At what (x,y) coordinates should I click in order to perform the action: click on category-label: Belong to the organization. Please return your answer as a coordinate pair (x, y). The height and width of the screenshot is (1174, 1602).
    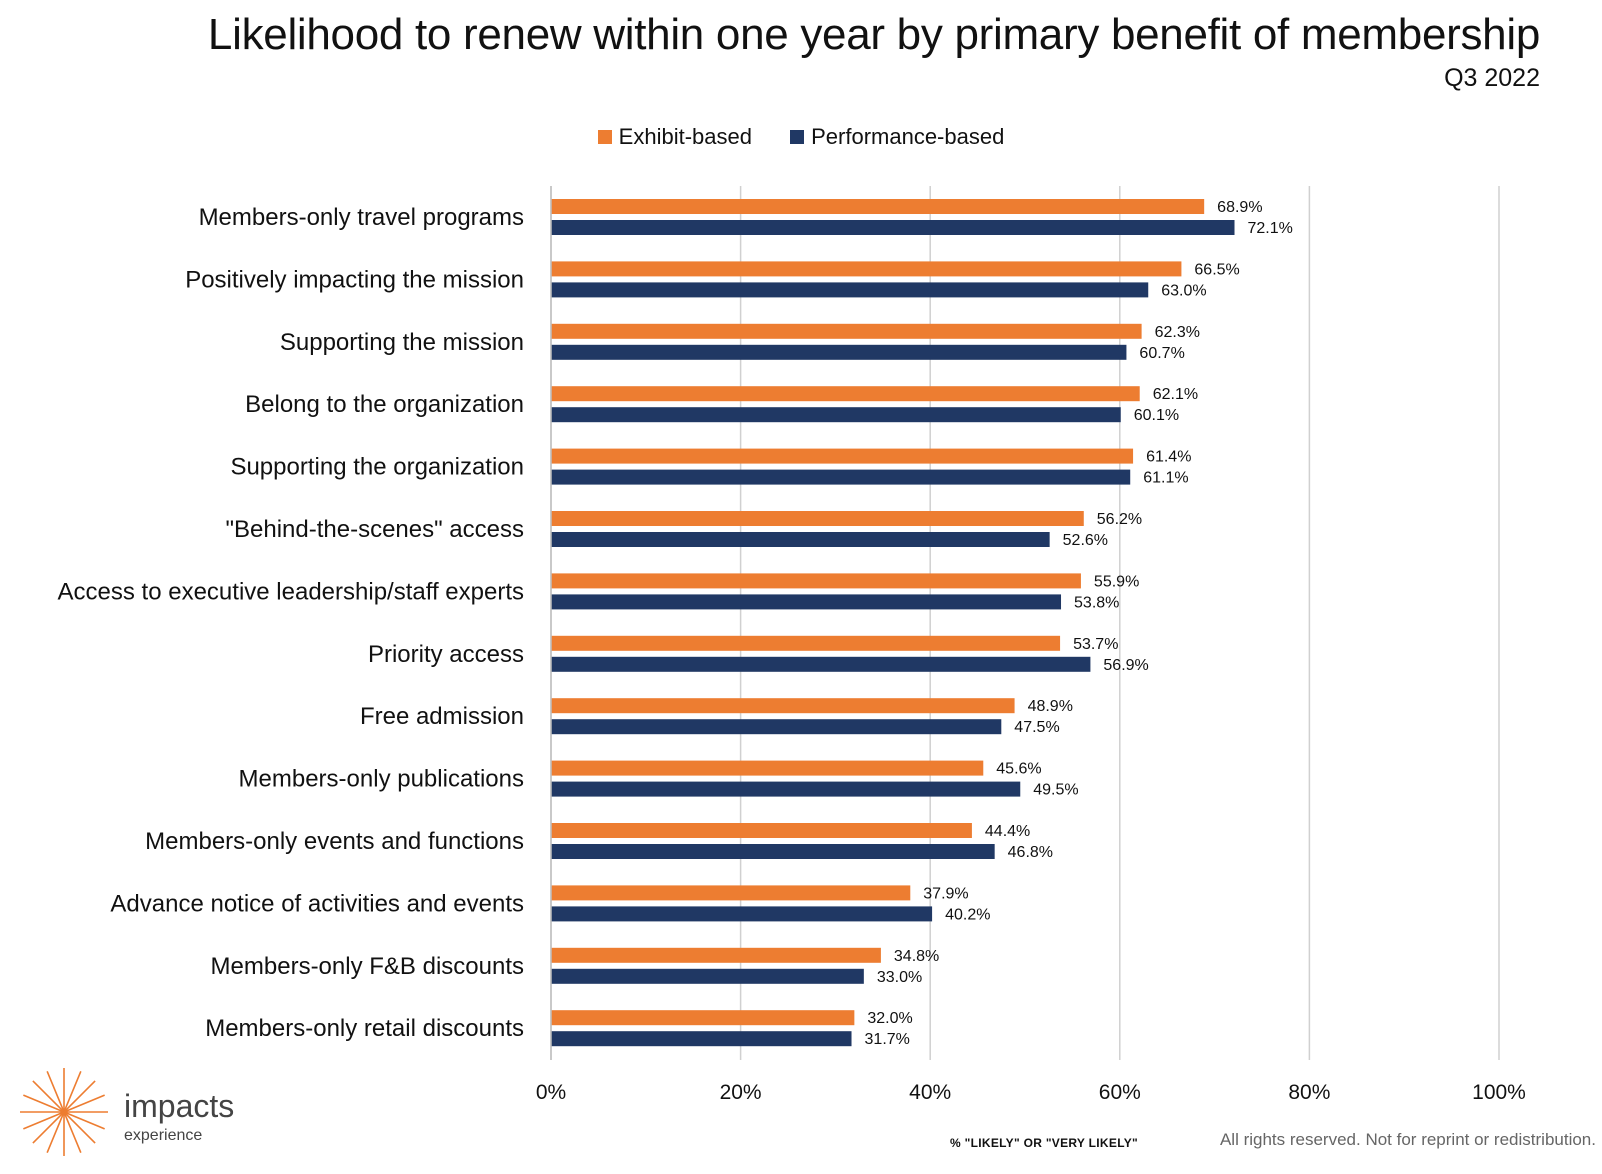
    Looking at the image, I should click on (384, 404).